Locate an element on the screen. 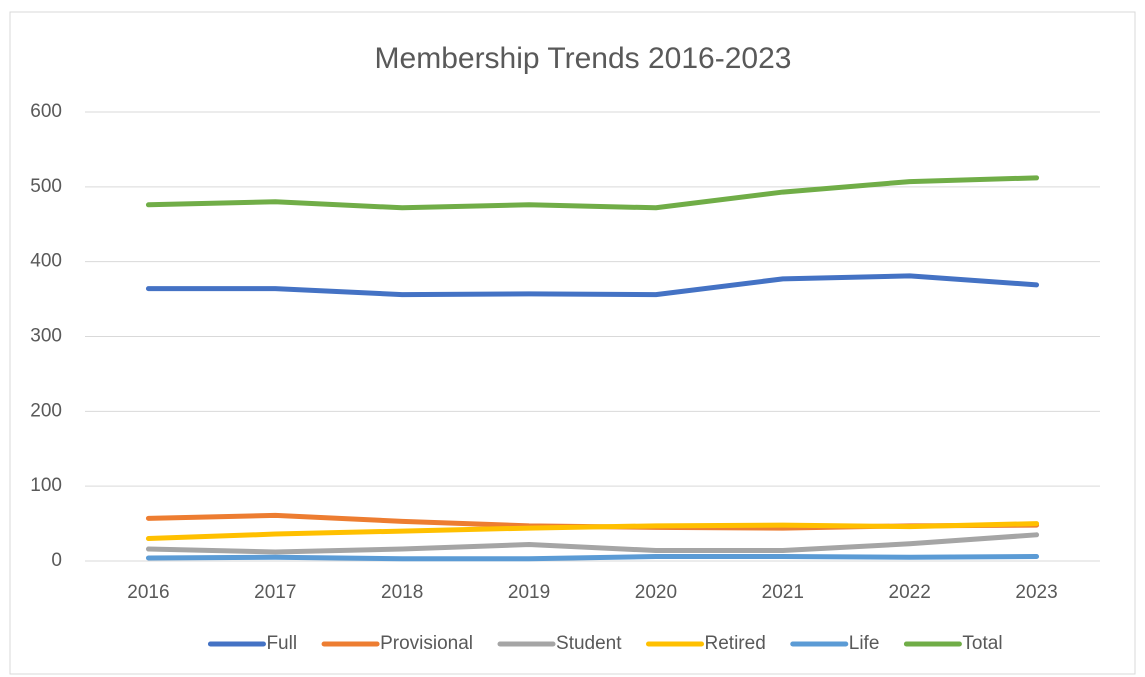 The image size is (1145, 677). x-tick-label: 2020 is located at coordinates (656, 592).